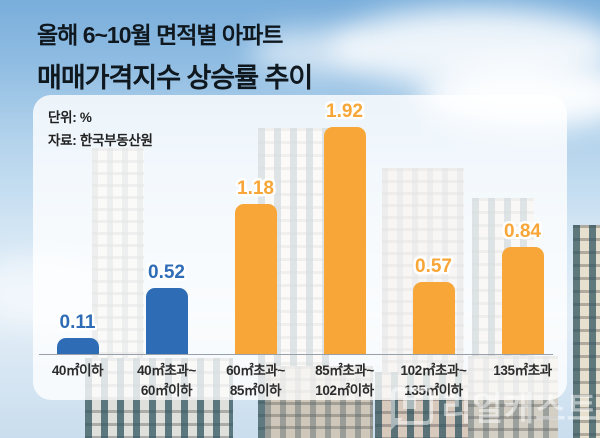 Image resolution: width=600 pixels, height=438 pixels. Describe the element at coordinates (522, 231) in the screenshot. I see `bar-value-label: 0.84` at that location.